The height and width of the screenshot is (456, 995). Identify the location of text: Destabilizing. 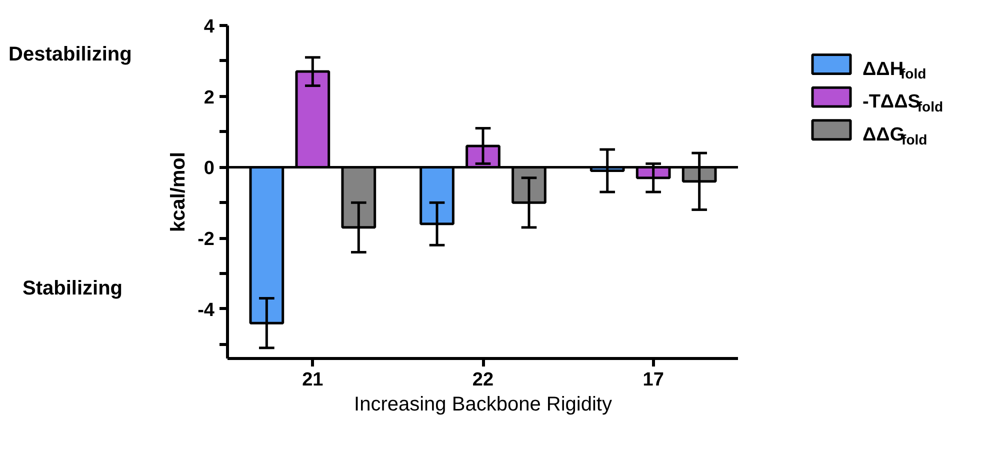
(70, 55).